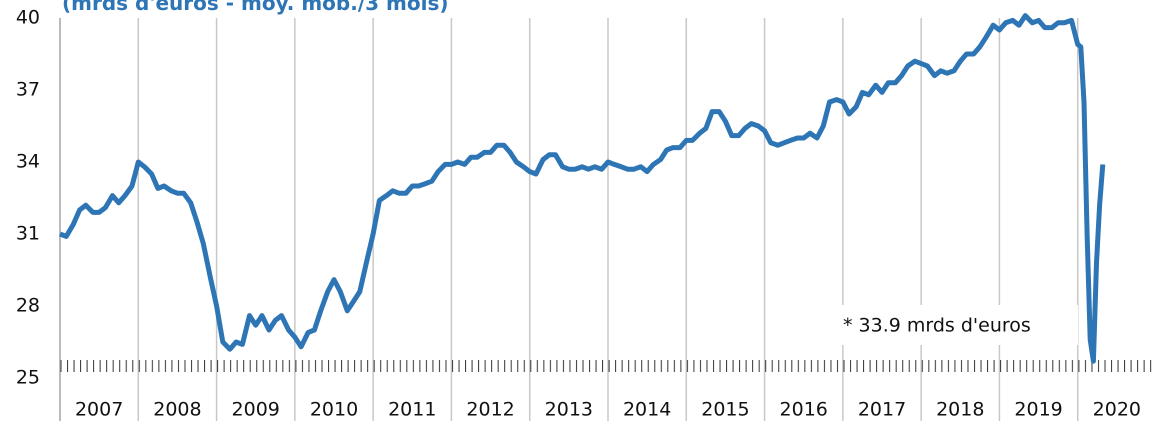  What do you see at coordinates (608, 366) in the screenshot?
I see `minor-ticks` at bounding box center [608, 366].